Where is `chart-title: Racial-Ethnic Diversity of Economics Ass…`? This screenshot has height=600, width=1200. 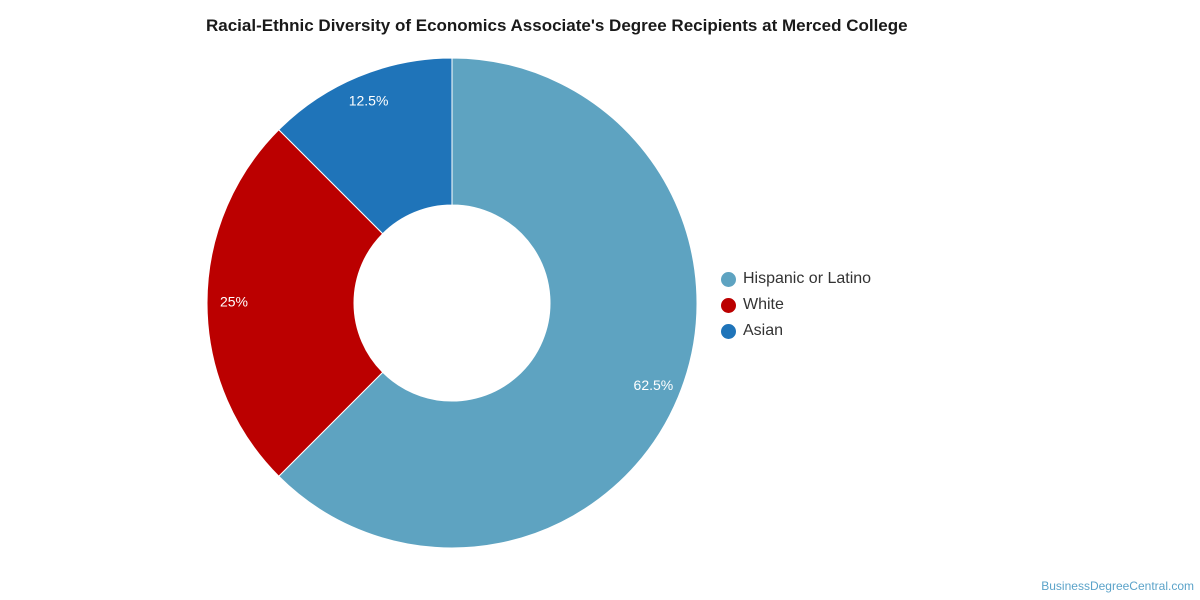 chart-title: Racial-Ethnic Diversity of Economics Ass… is located at coordinates (557, 25).